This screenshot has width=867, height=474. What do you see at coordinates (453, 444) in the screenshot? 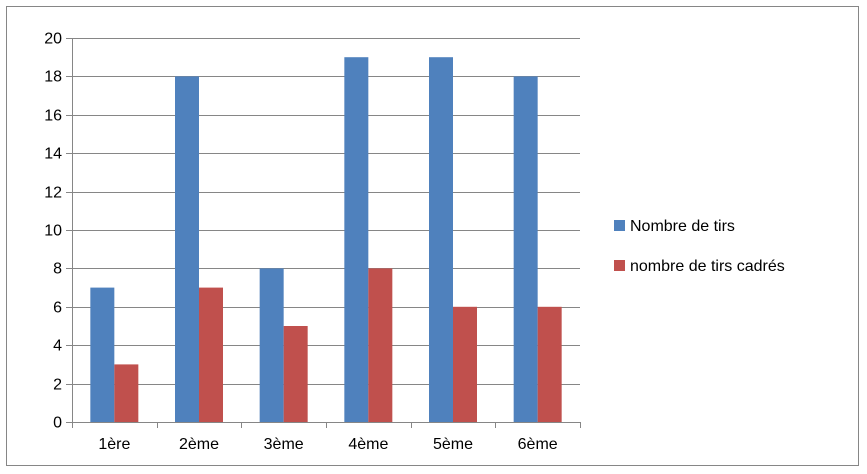
I see `x-tick-label: 5ème` at bounding box center [453, 444].